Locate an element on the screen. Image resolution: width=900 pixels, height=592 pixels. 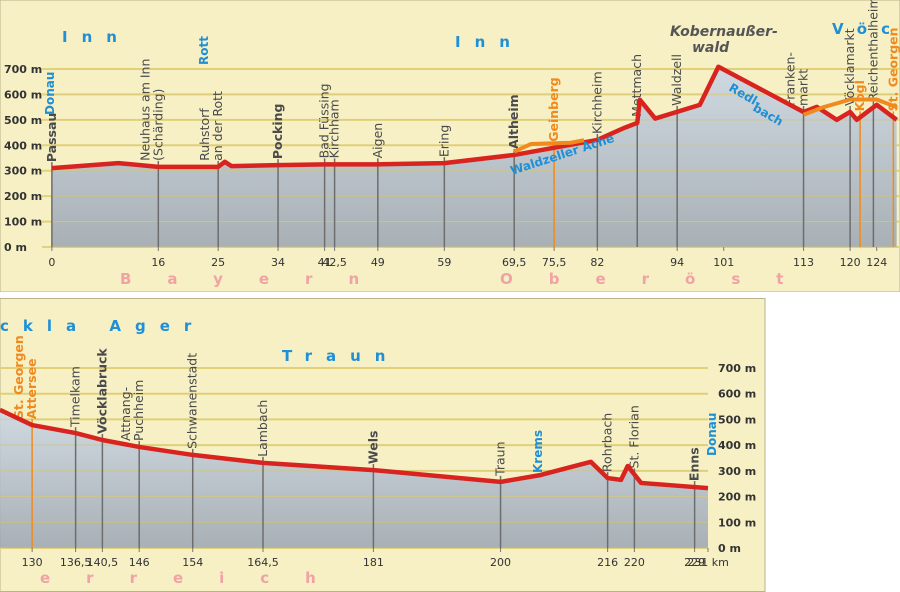
x-tick-label: 25 is located at coordinates (218, 262).